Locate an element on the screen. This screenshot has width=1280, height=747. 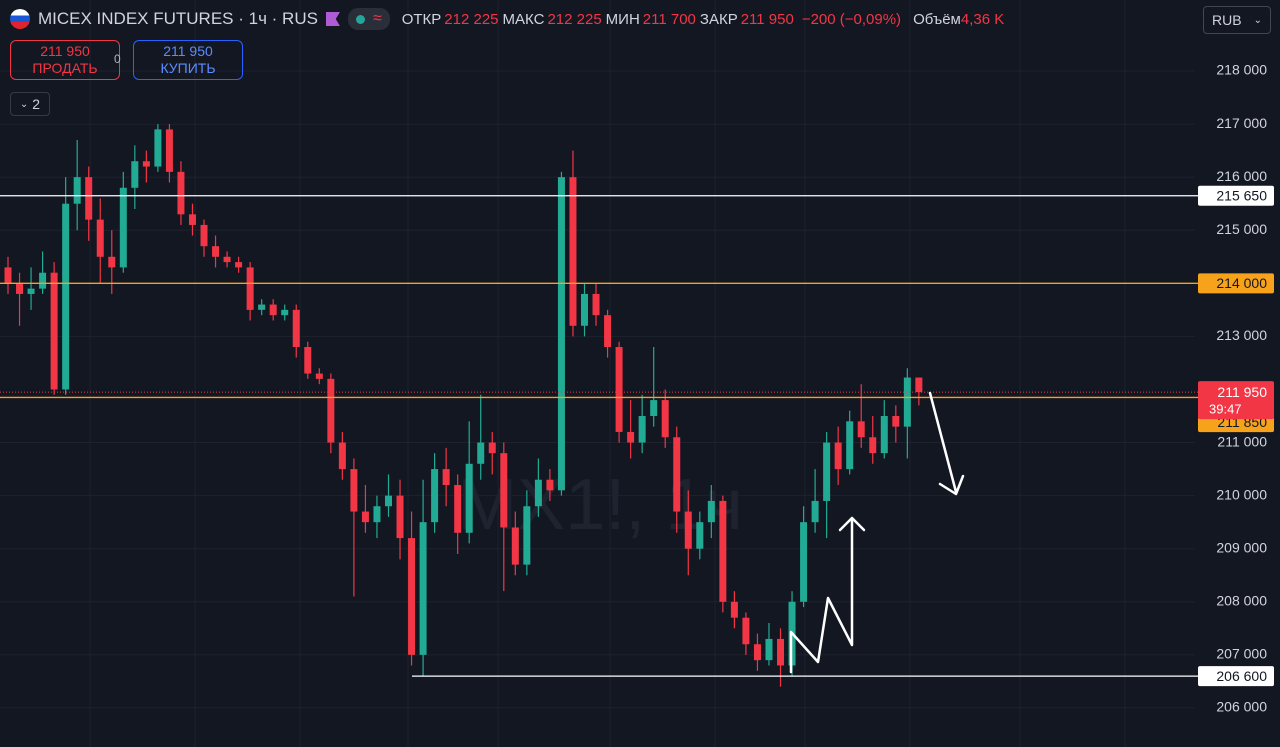
wave-icon: ≈ is located at coordinates (377, 18).